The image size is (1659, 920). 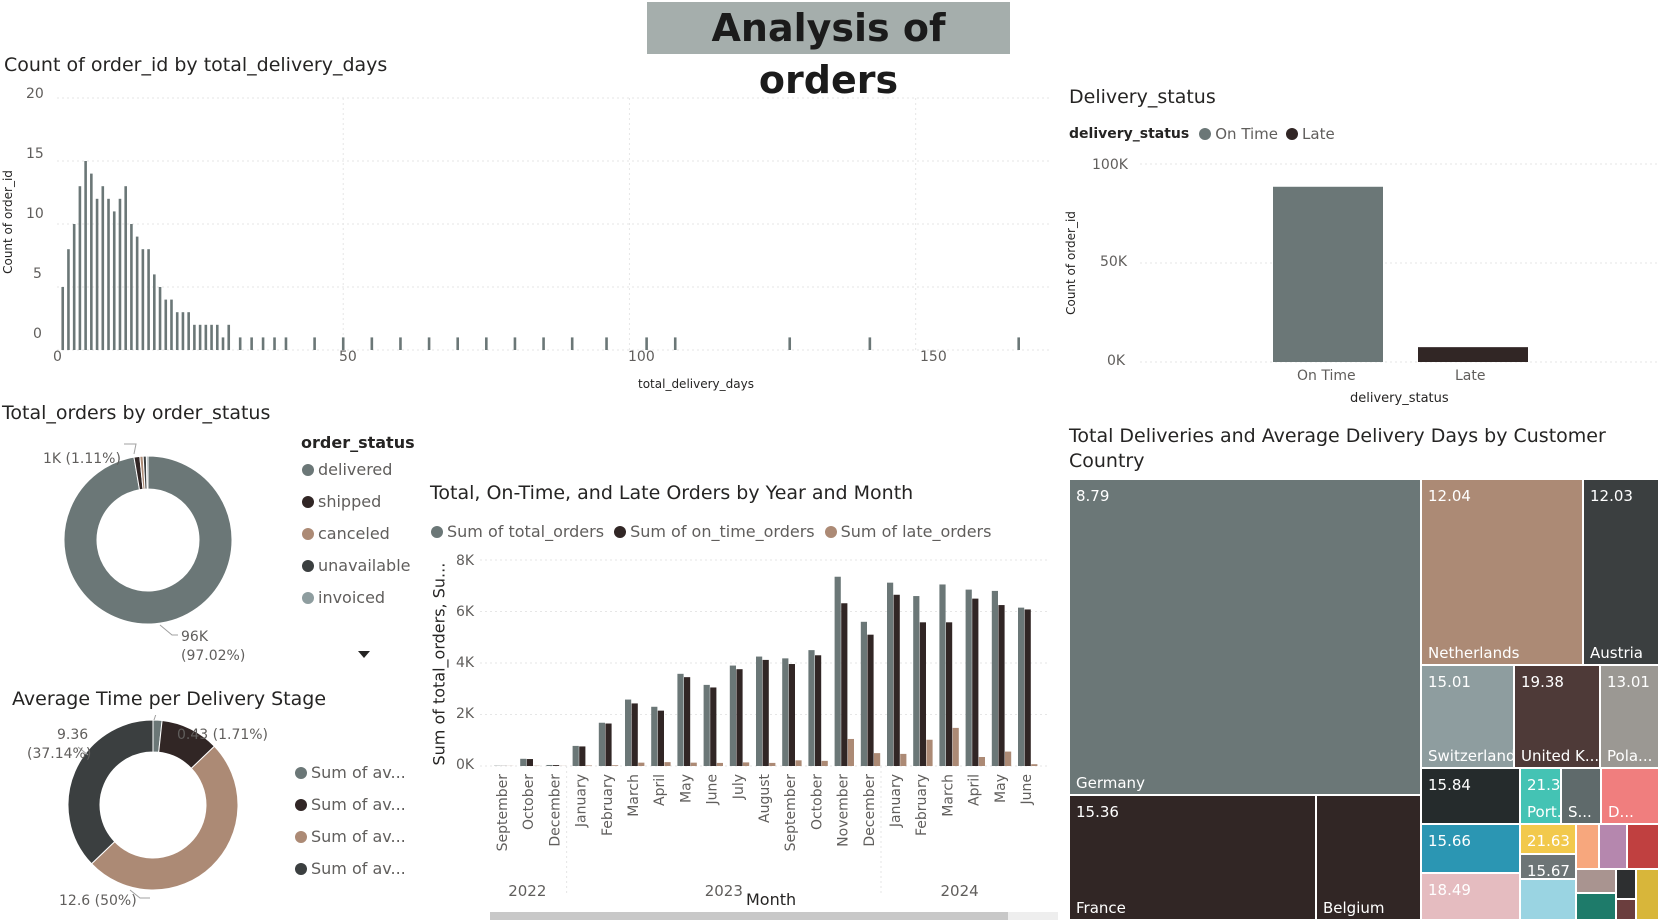 What do you see at coordinates (1192, 857) in the screenshot?
I see `treemap-tile: 15.36 France` at bounding box center [1192, 857].